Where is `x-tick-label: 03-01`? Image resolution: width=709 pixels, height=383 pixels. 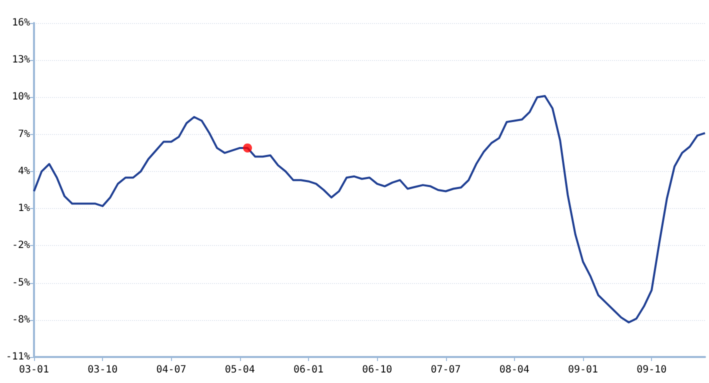
x-tick-label: 03-01 is located at coordinates (34, 370).